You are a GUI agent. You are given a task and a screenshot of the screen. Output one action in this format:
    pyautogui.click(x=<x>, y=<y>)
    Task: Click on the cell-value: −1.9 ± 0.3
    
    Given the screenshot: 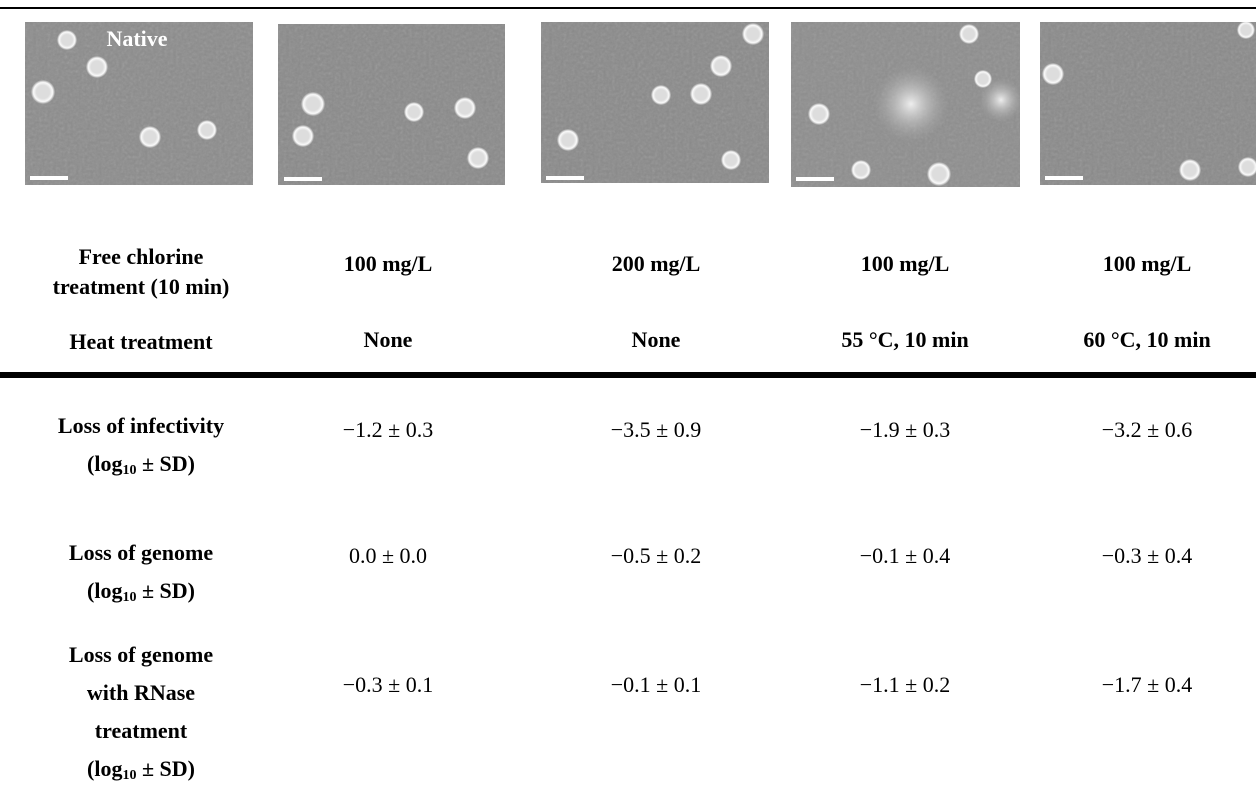 What is the action you would take?
    pyautogui.click(x=905, y=429)
    